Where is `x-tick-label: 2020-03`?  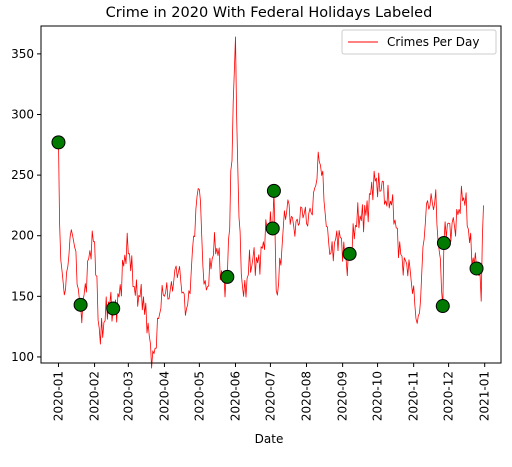
x-tick-label: 2020-03 is located at coordinates (128, 396).